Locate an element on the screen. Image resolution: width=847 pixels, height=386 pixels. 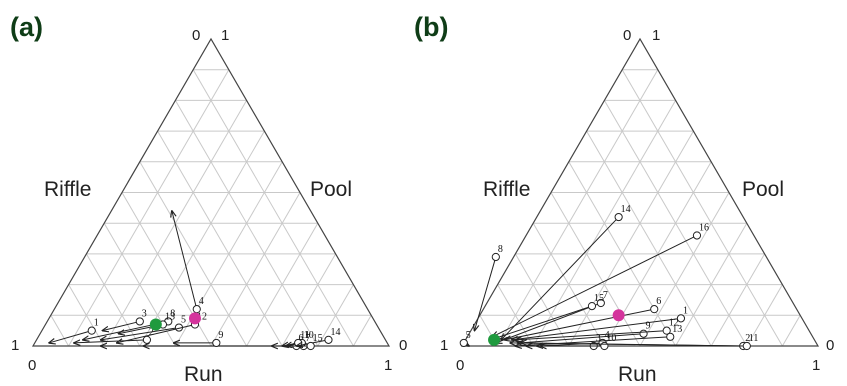
panel-label-a: (a) is located at coordinates (26, 27).